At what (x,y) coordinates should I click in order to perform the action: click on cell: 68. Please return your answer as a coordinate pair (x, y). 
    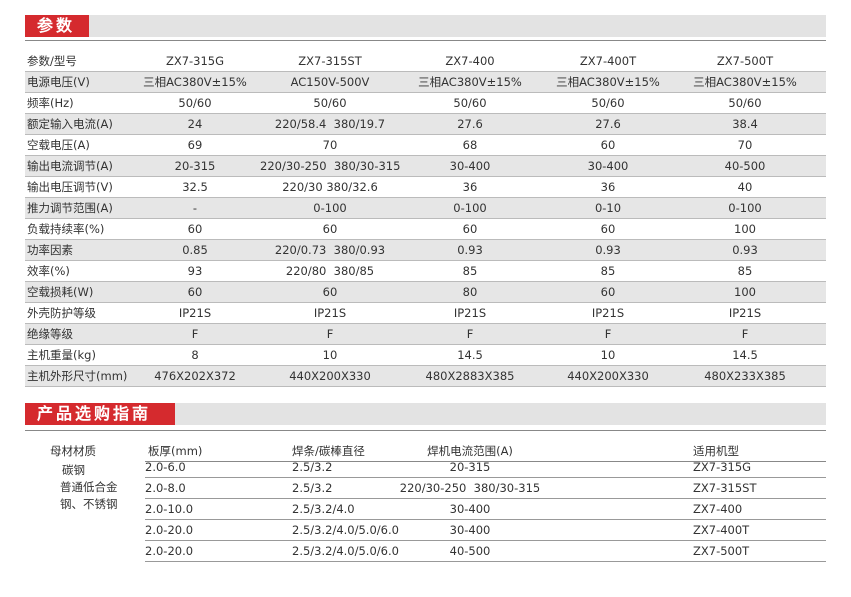
    Looking at the image, I should click on (470, 145).